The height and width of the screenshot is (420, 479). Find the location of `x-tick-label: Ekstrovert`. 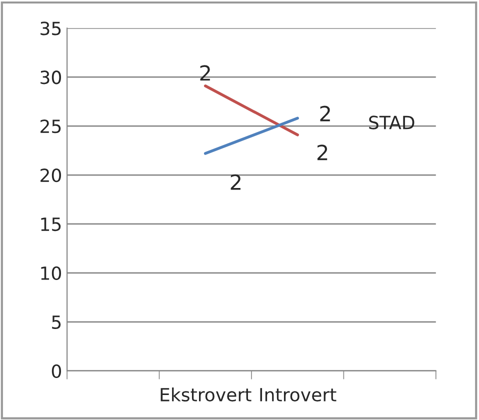

x-tick-label: Ekstrovert is located at coordinates (206, 395).